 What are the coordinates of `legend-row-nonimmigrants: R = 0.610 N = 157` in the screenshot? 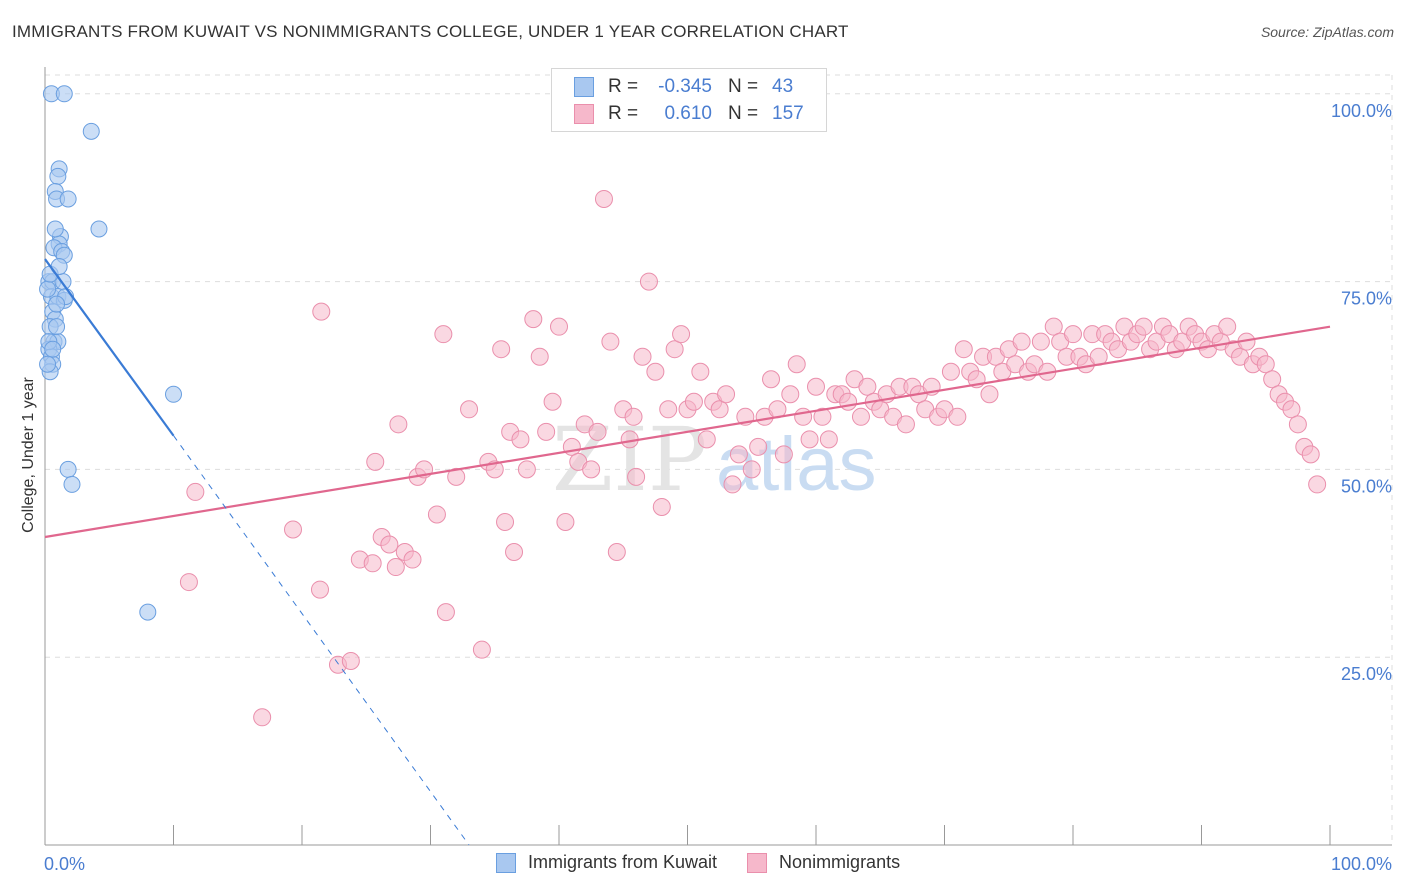 It's located at (689, 114).